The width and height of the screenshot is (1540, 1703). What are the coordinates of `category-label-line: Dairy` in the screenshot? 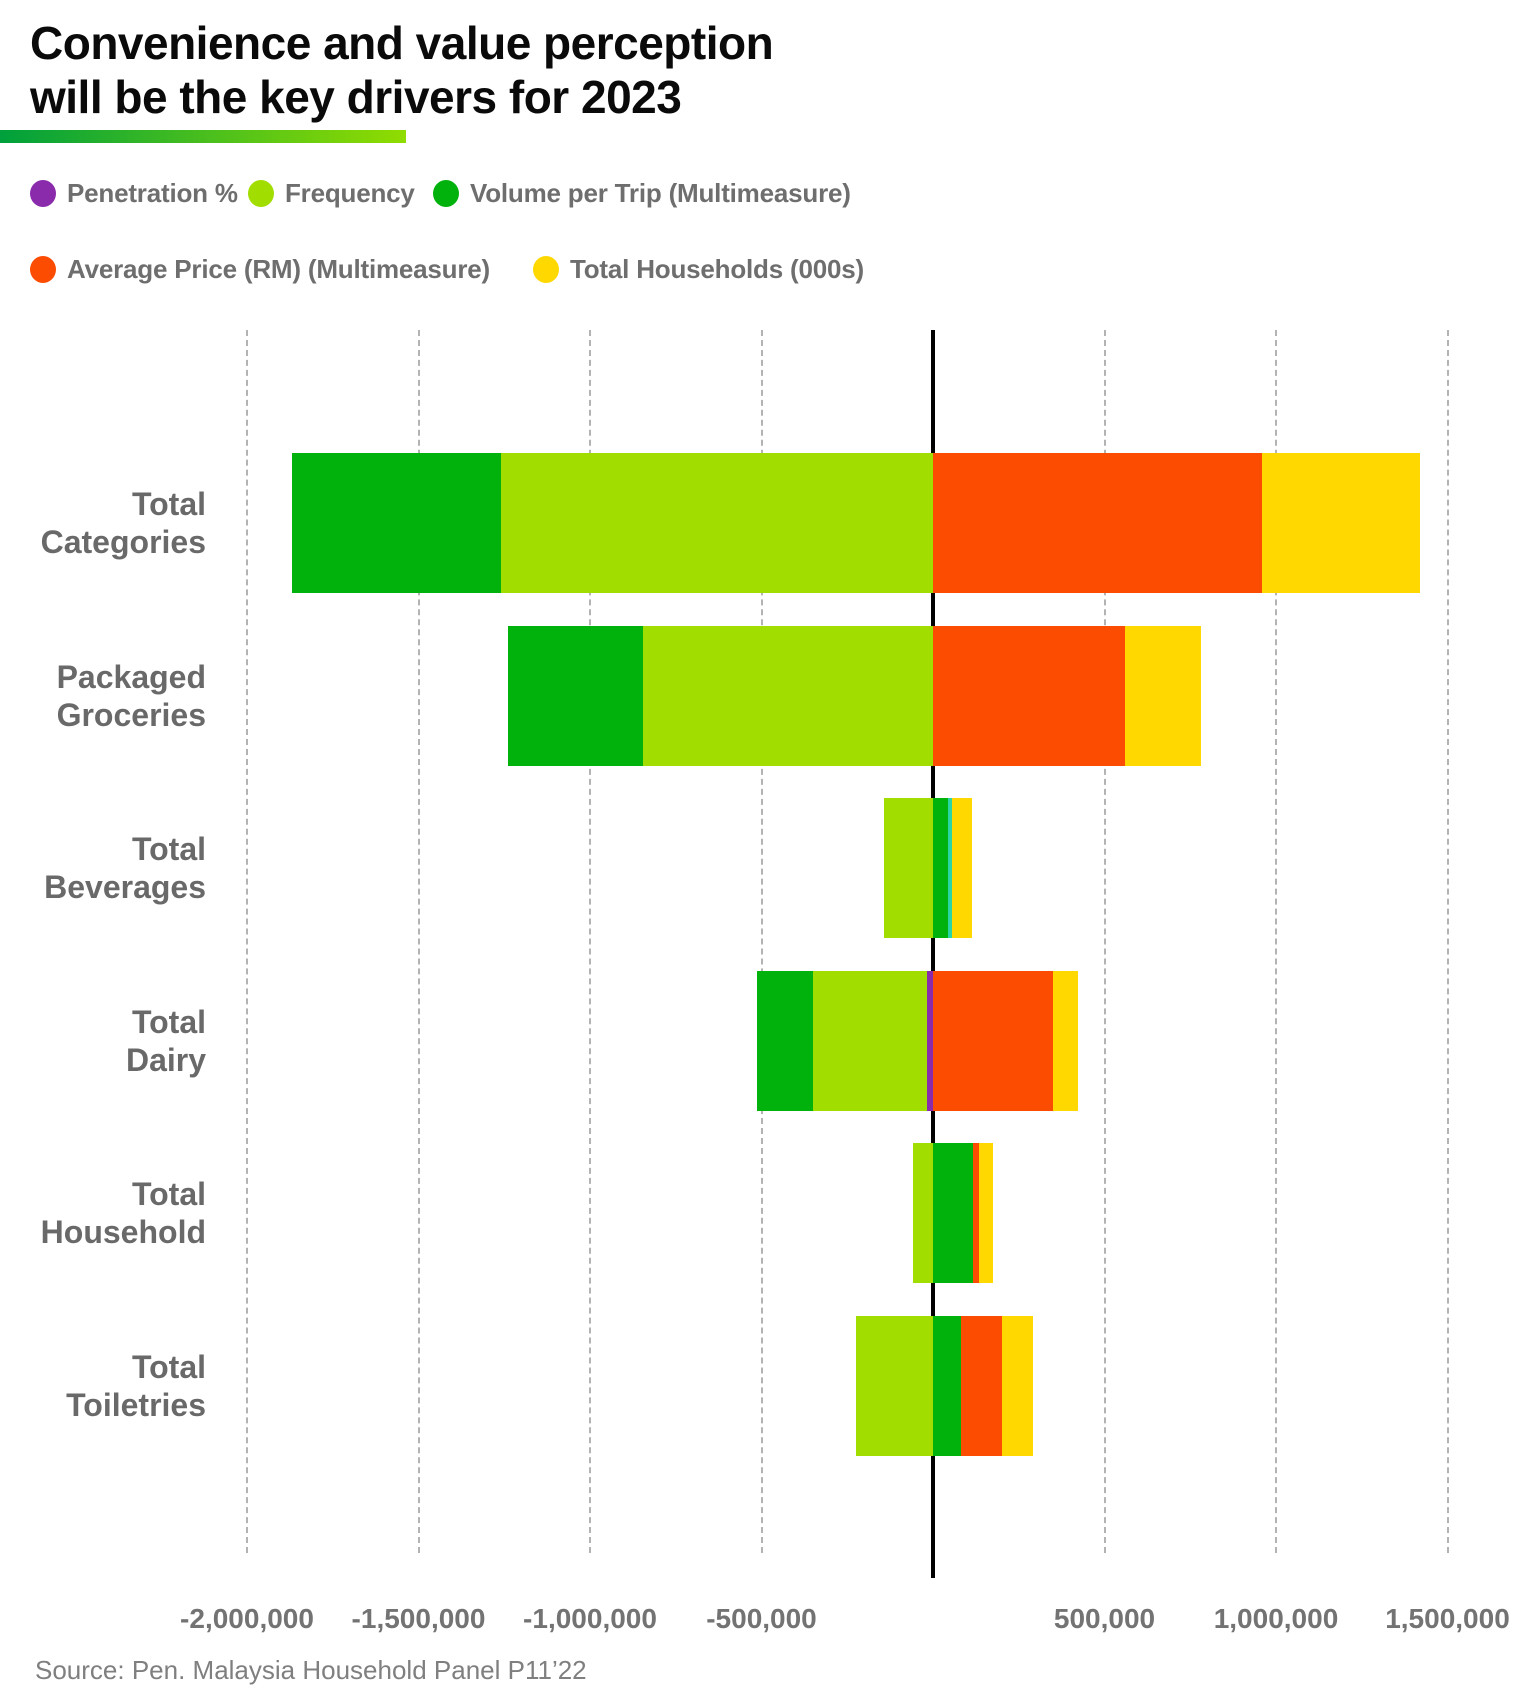 It's located at (165, 1059).